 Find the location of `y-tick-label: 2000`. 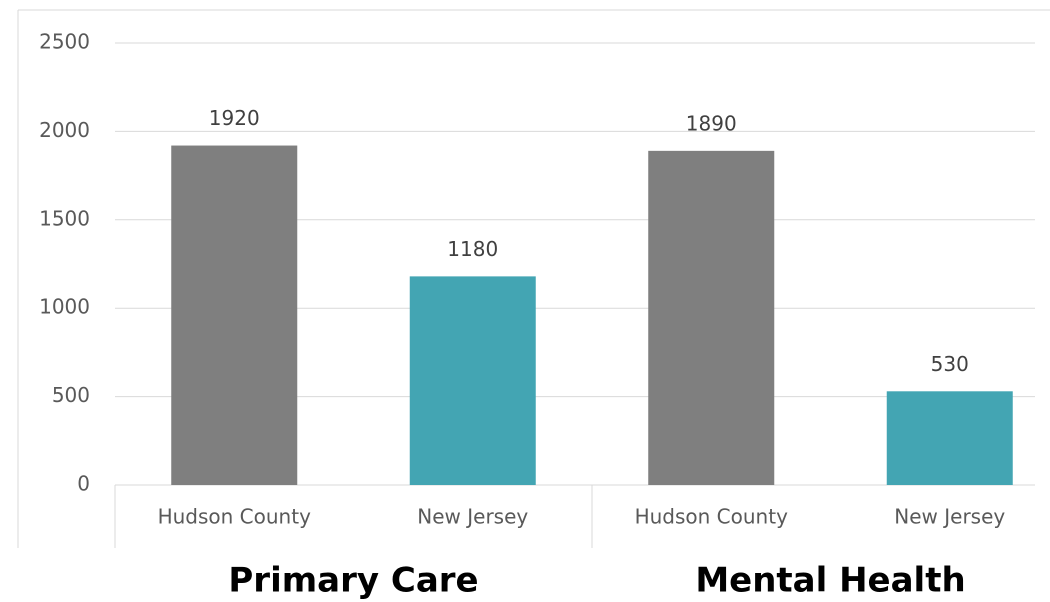

y-tick-label: 2000 is located at coordinates (64, 130).